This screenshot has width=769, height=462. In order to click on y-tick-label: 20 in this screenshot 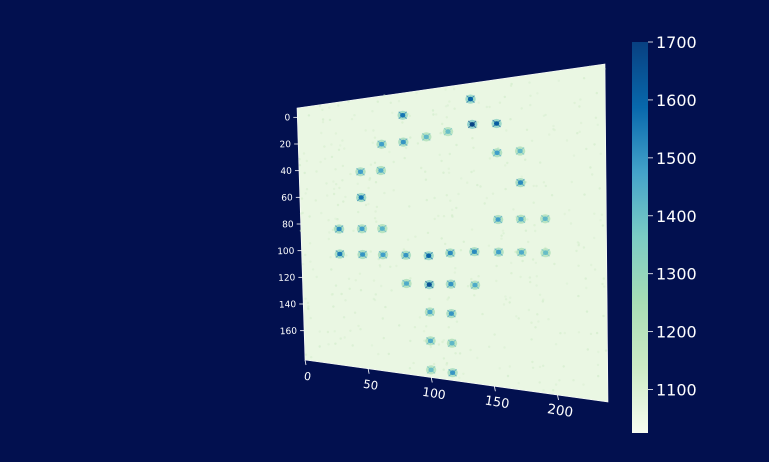, I will do `click(285, 145)`.